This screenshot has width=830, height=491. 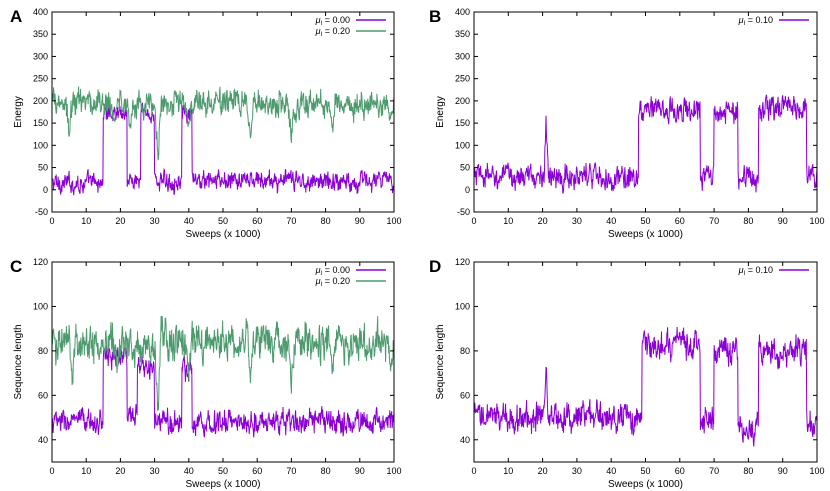 What do you see at coordinates (440, 112) in the screenshot?
I see `y-axis-label: Energy` at bounding box center [440, 112].